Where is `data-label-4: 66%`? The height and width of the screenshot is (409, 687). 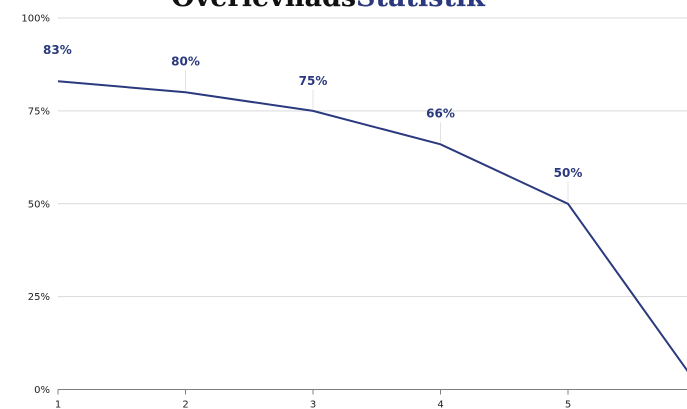
data-label-4: 66% is located at coordinates (440, 113).